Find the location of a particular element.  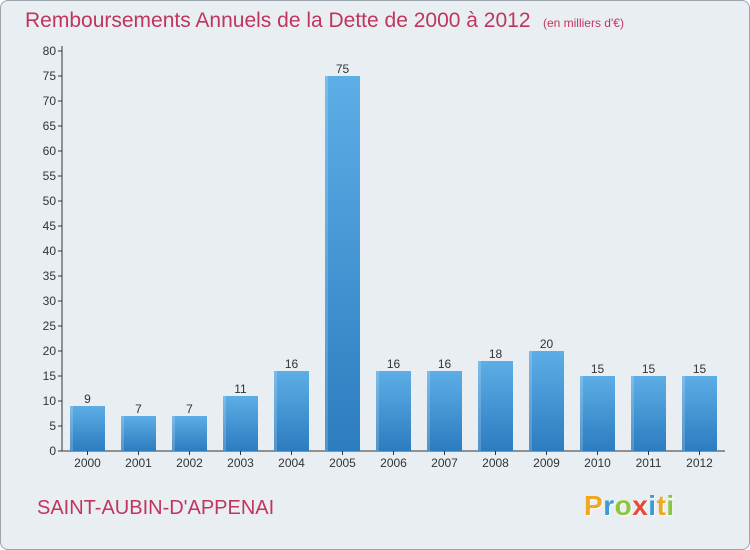

x-tick-label: 2011 is located at coordinates (649, 463).